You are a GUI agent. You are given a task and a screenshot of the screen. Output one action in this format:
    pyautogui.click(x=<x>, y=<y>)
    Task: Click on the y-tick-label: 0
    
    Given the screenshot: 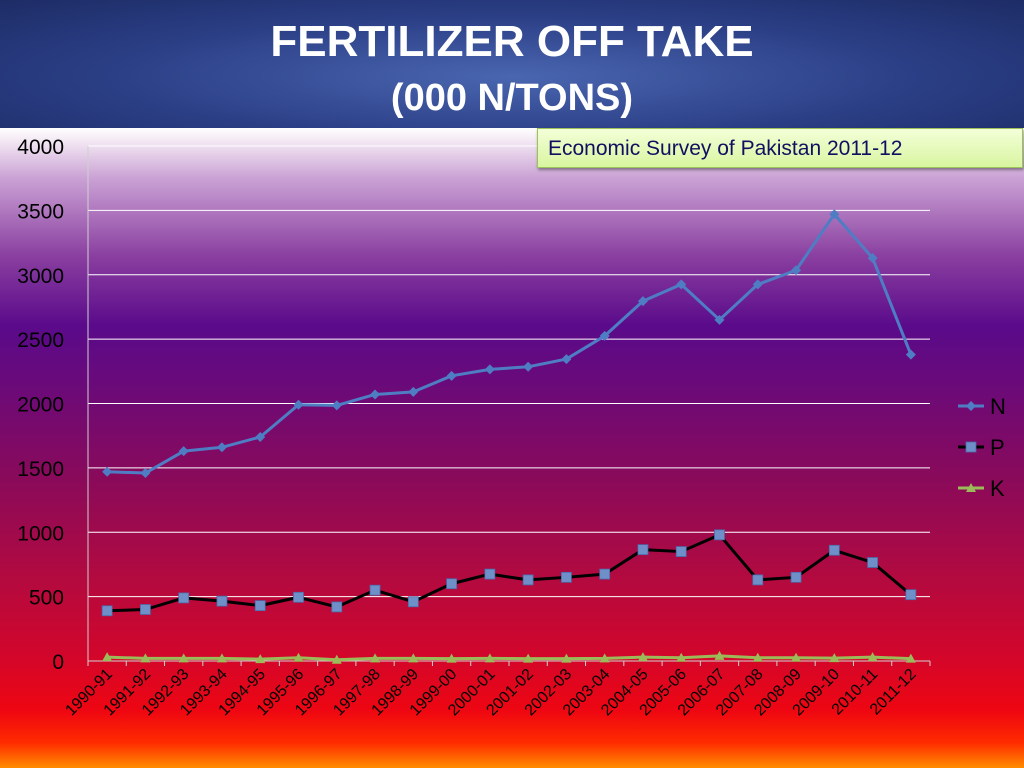 What is the action you would take?
    pyautogui.click(x=58, y=662)
    